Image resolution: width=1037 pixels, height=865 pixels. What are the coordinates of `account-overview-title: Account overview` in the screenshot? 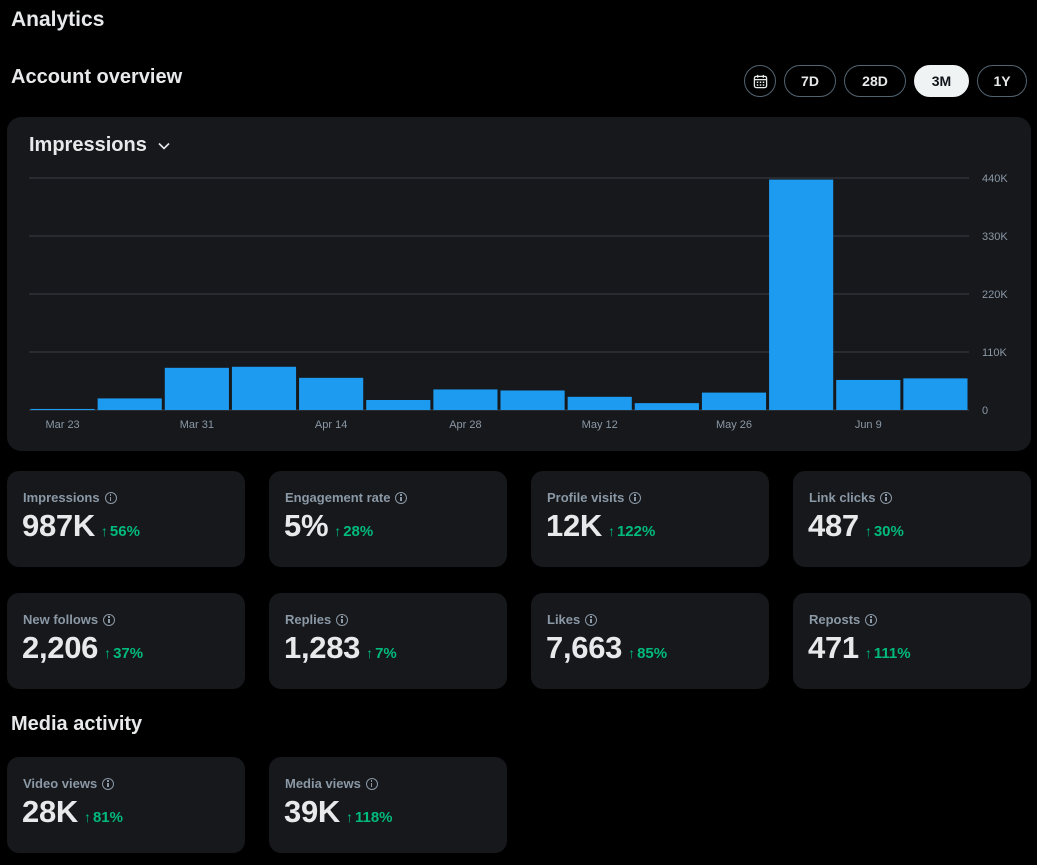 It's located at (97, 77).